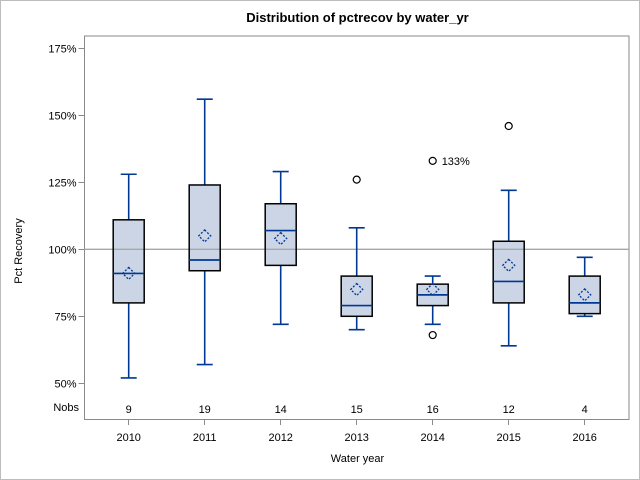 The height and width of the screenshot is (480, 640). What do you see at coordinates (62, 250) in the screenshot?
I see `y-axis-tick-label-100: 100%` at bounding box center [62, 250].